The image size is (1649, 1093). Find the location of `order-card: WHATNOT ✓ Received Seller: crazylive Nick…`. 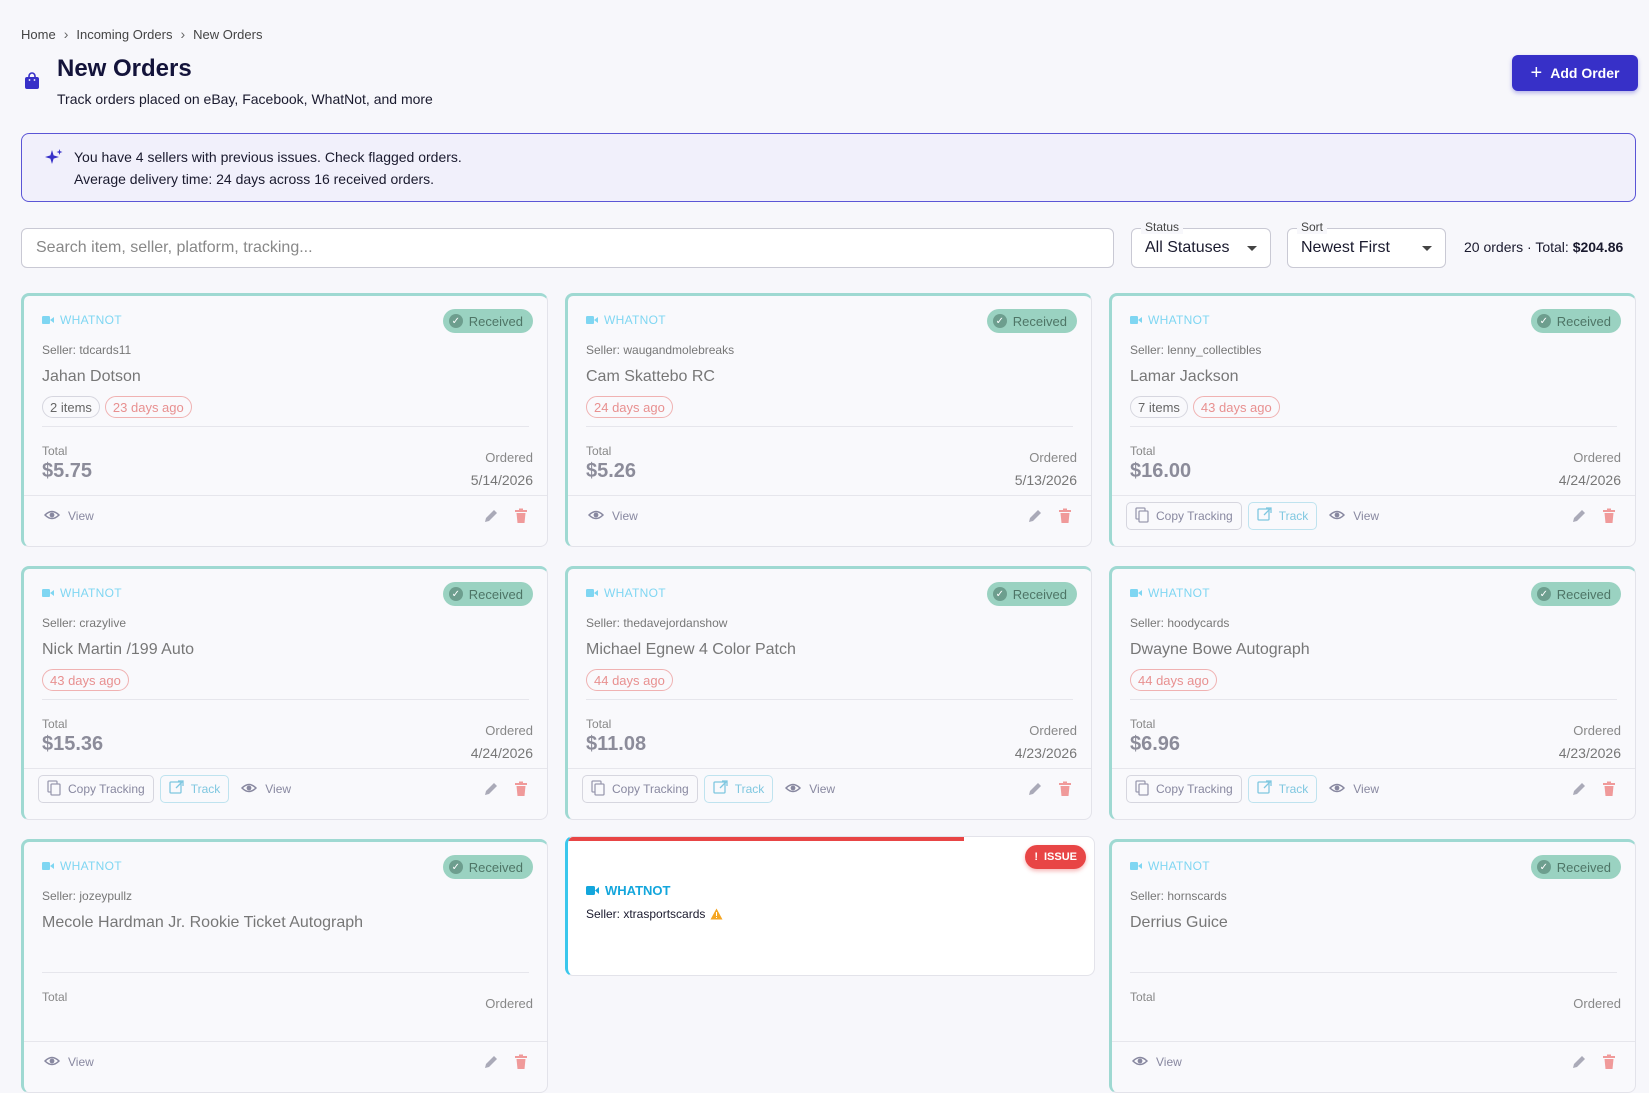

order-card: WHATNOT ✓ Received Seller: crazylive Nick… is located at coordinates (284, 693).